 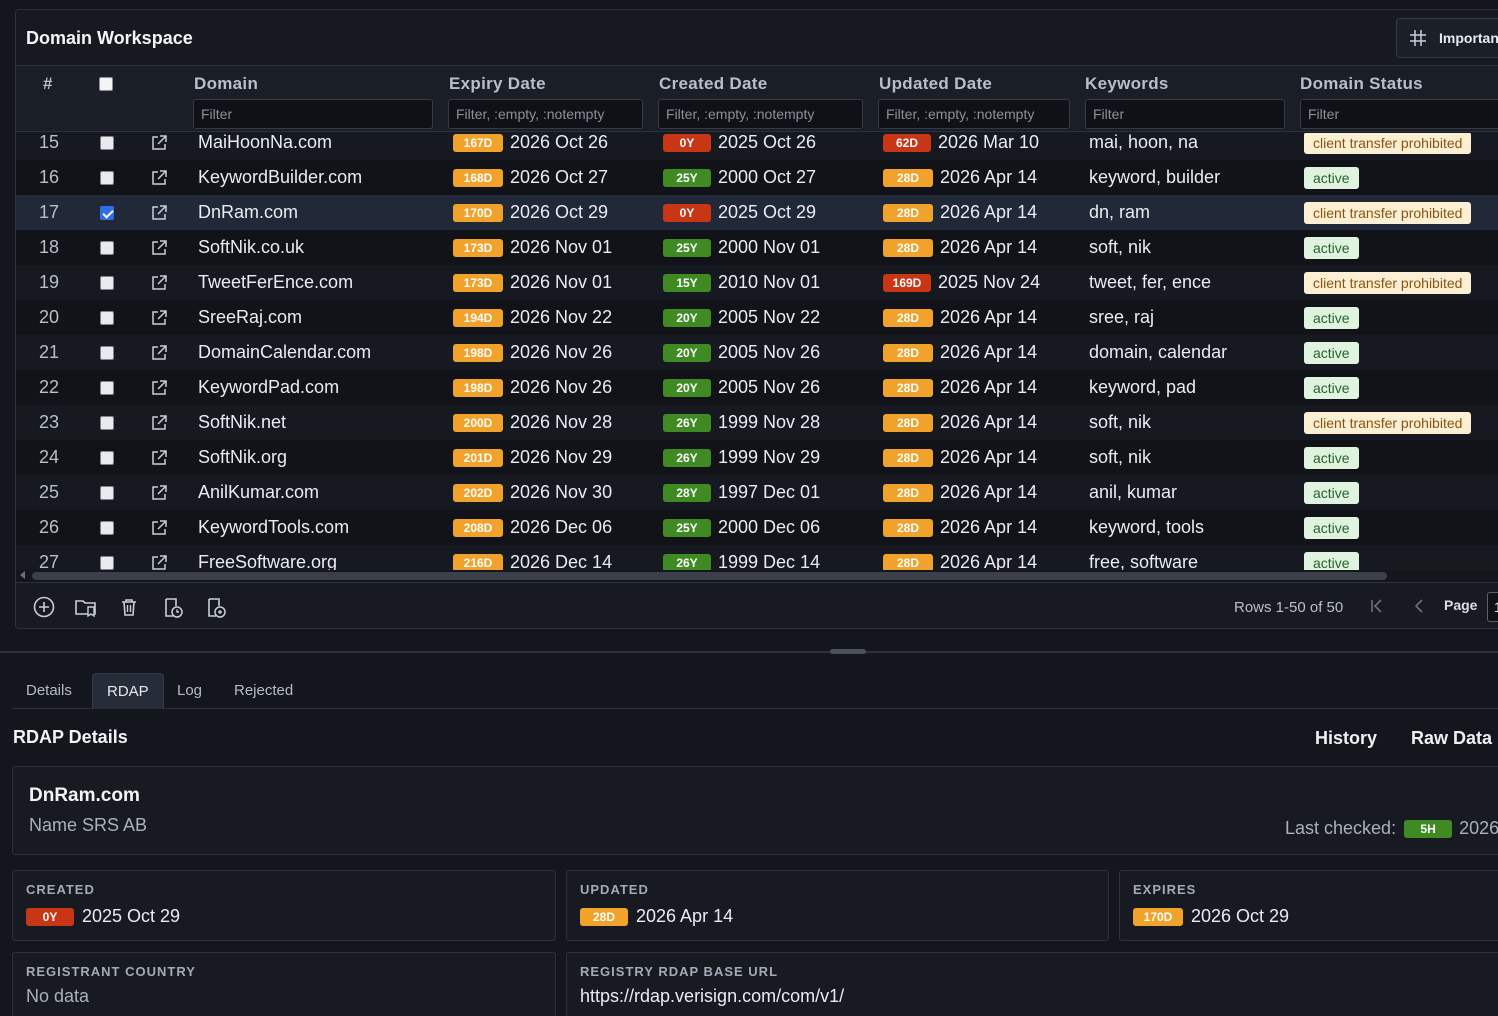 What do you see at coordinates (1419, 606) in the screenshot?
I see `previous-page-icon` at bounding box center [1419, 606].